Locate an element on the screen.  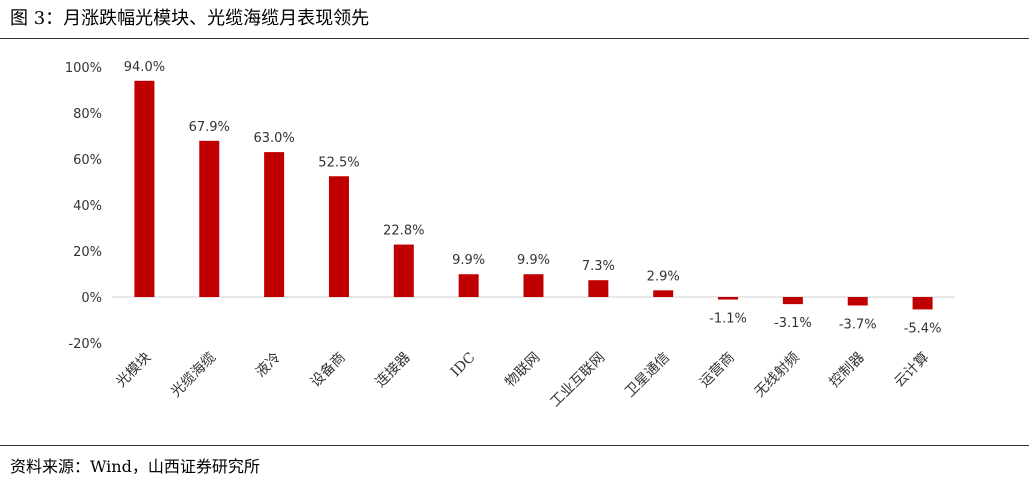
category-label: 无线射频 is located at coordinates (777, 375).